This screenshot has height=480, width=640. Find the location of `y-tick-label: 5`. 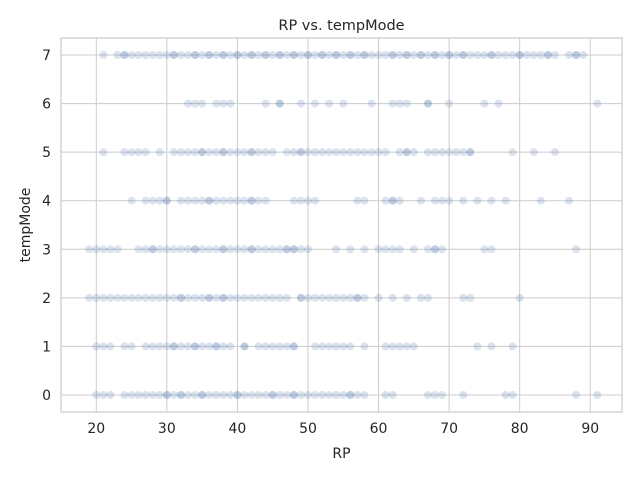

y-tick-label: 5 is located at coordinates (46, 153).